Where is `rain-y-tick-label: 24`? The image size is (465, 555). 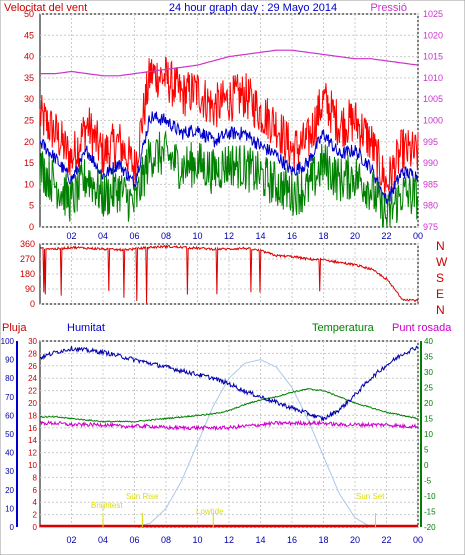
rain-y-tick-label: 24 is located at coordinates (32, 378).